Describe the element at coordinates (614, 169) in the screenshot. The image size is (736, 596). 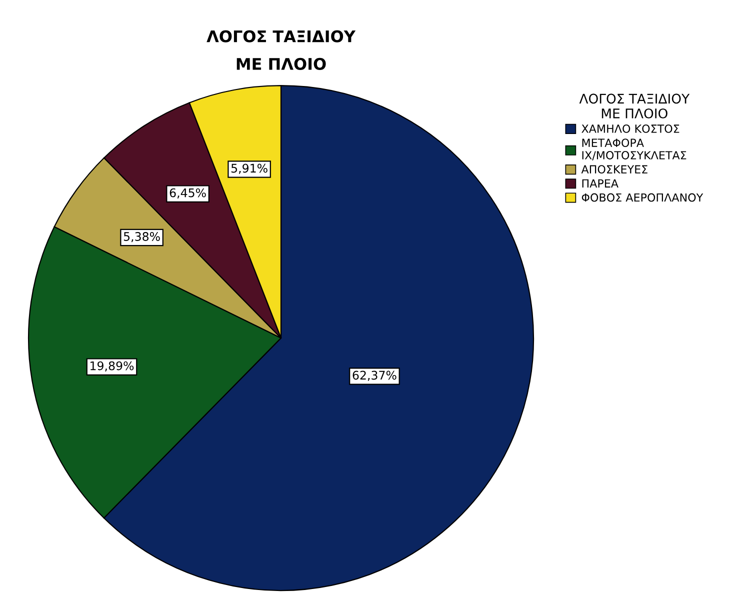
I see `legend-label: ΑΠΟΣΚΕΥΕΣ` at that location.